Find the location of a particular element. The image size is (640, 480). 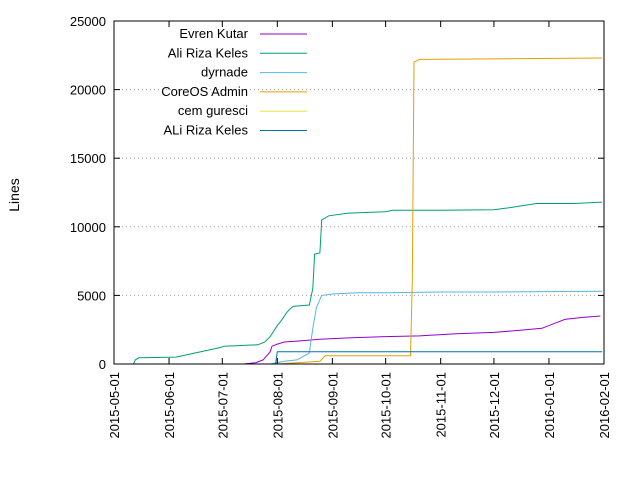

y-tick-label: 5000 is located at coordinates (91, 295).